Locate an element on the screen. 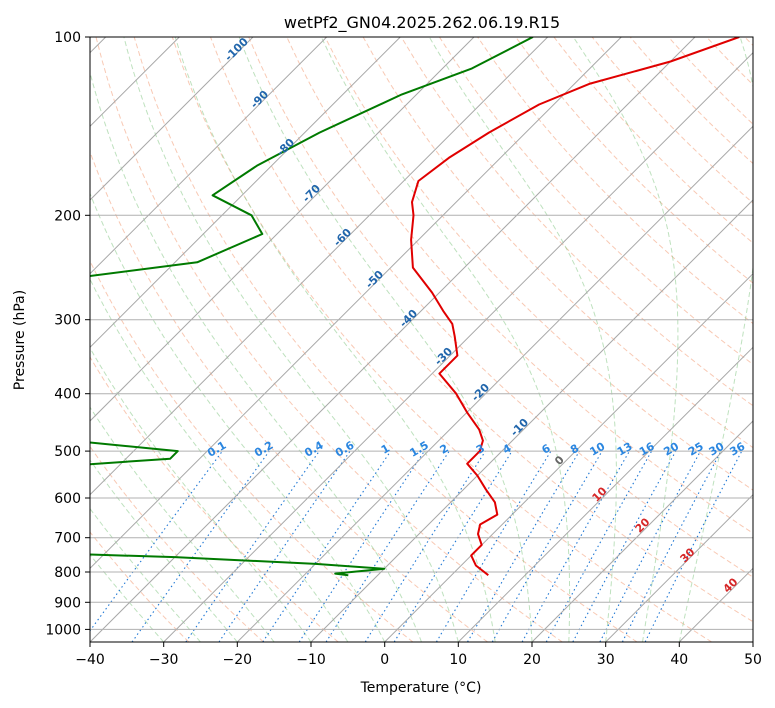 The height and width of the screenshot is (708, 775). x-tick-label: 50 is located at coordinates (753, 660).